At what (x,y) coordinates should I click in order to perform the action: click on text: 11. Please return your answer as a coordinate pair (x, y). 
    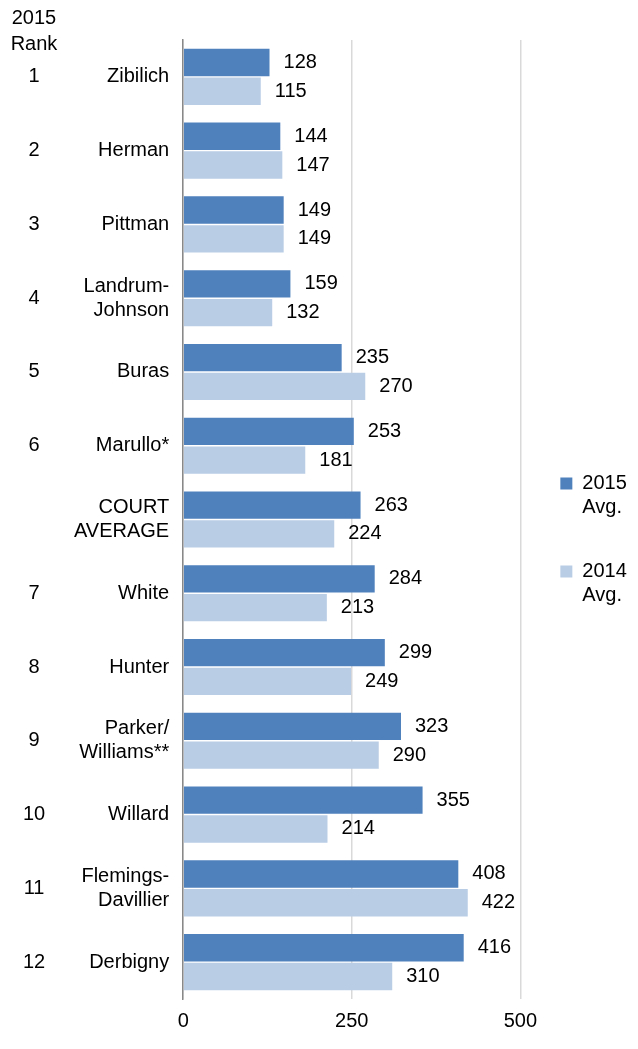
    Looking at the image, I should click on (34, 886).